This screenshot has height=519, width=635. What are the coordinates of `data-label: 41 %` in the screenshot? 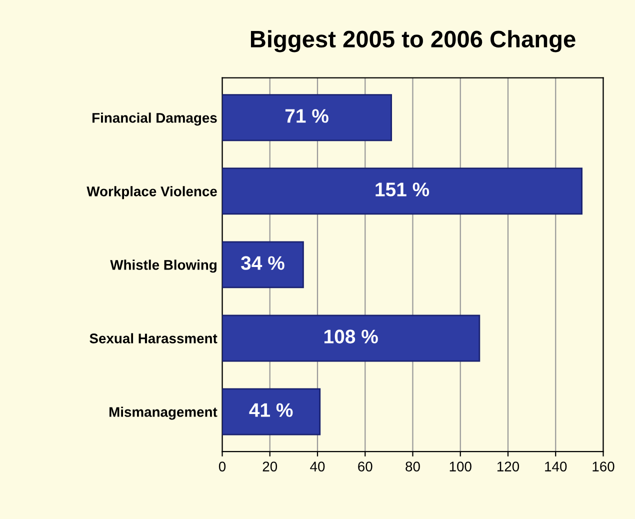 It's located at (271, 410).